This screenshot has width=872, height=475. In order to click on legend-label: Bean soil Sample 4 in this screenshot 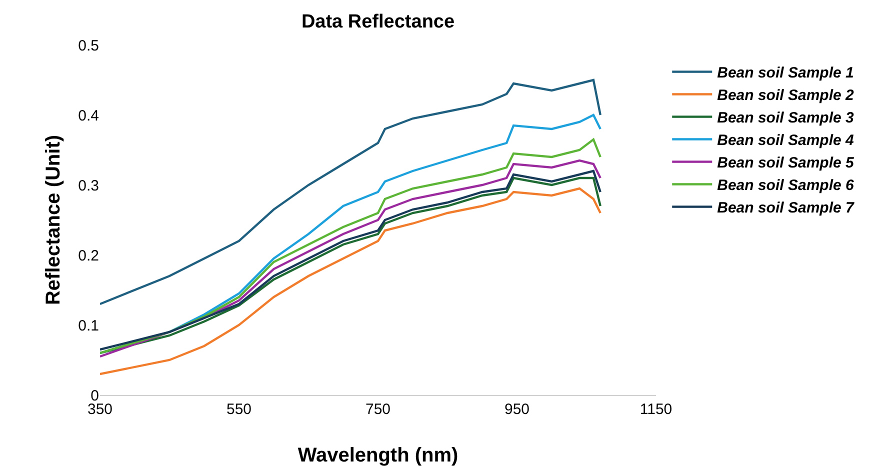, I will do `click(785, 141)`.